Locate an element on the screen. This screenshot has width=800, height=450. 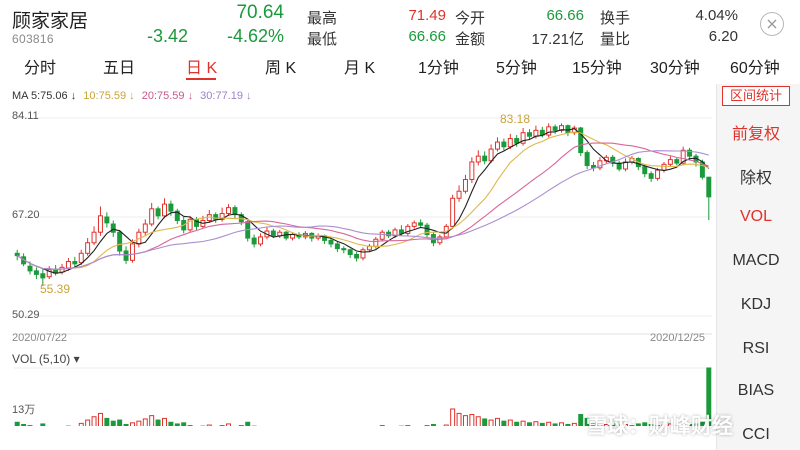
volume-legend: VOL (5,10) ▾ is located at coordinates (46, 359).